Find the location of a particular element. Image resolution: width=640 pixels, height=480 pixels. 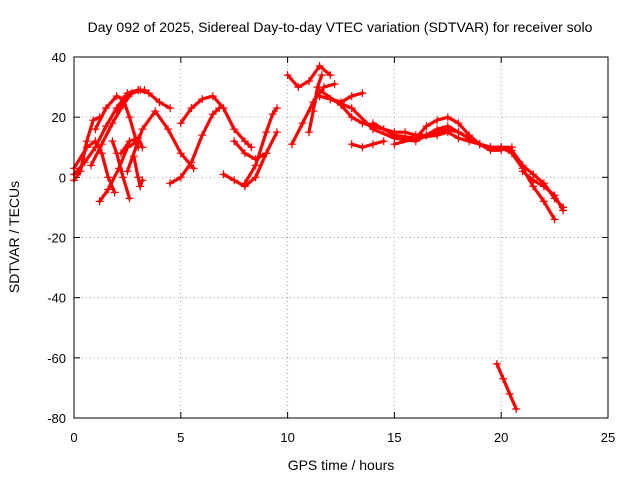

y-tick-label: 0 is located at coordinates (62, 177).